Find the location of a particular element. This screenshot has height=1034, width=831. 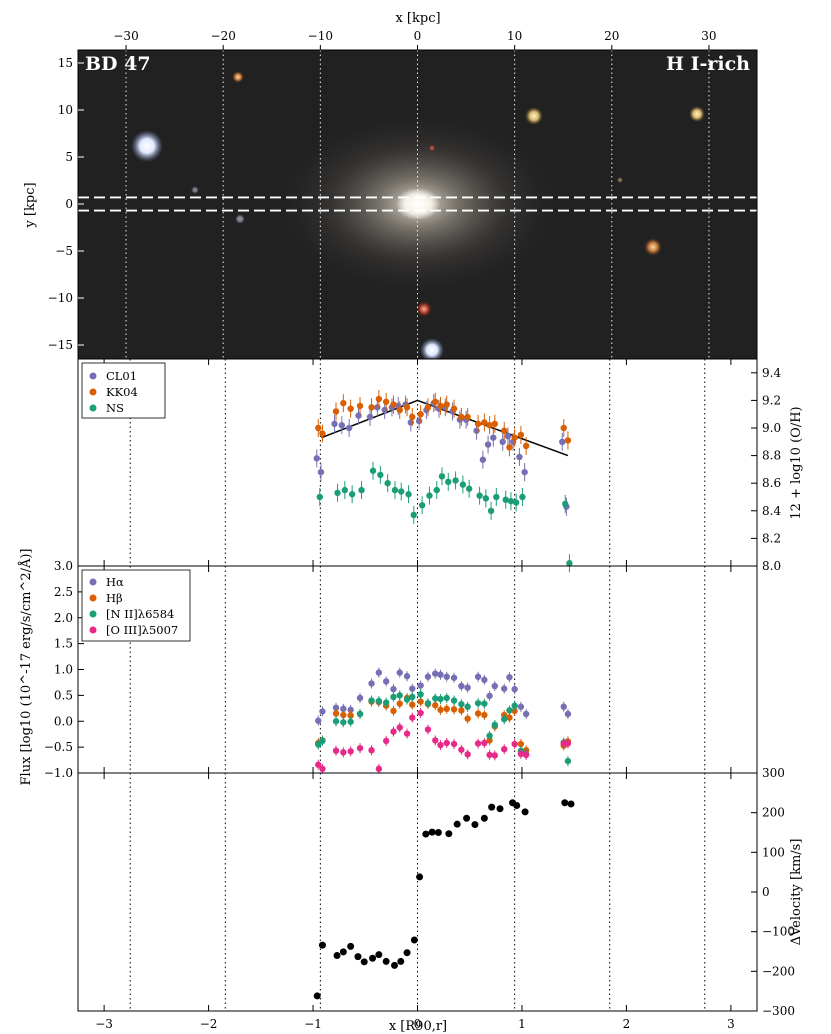

y-tick-label: 8.0 is located at coordinates (771, 566).